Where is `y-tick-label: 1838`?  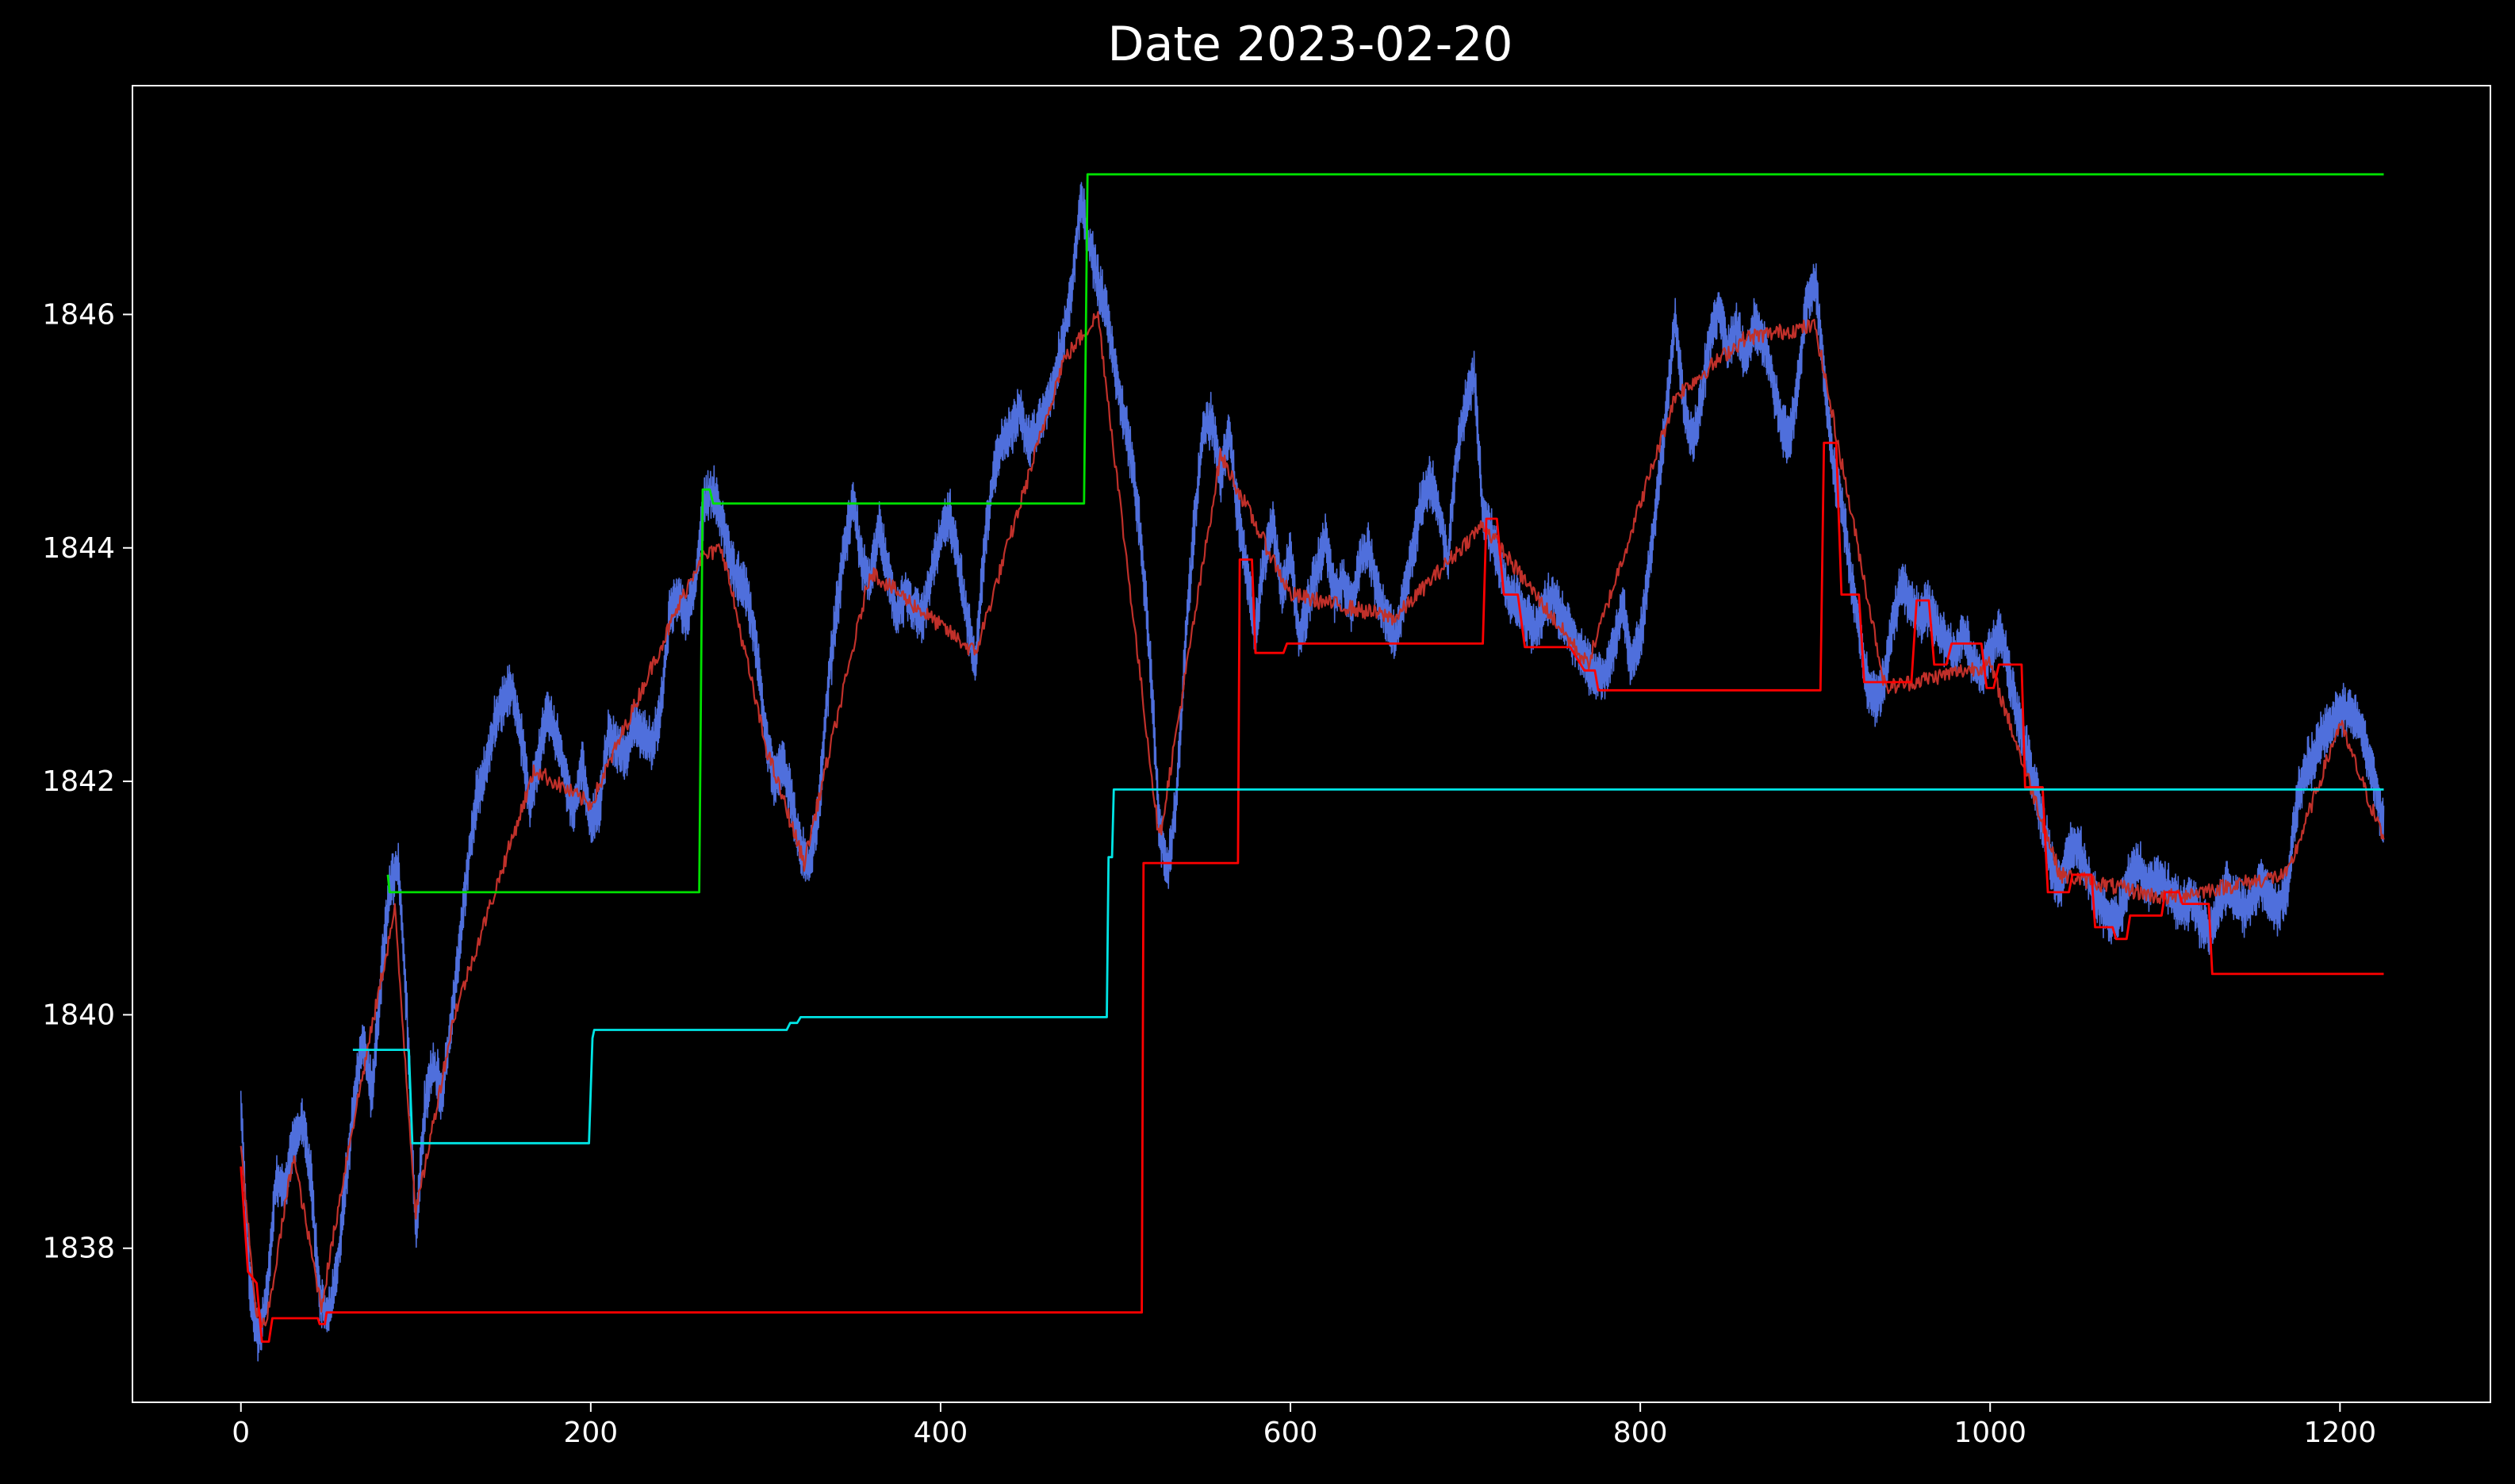
y-tick-label: 1838 is located at coordinates (78, 1249).